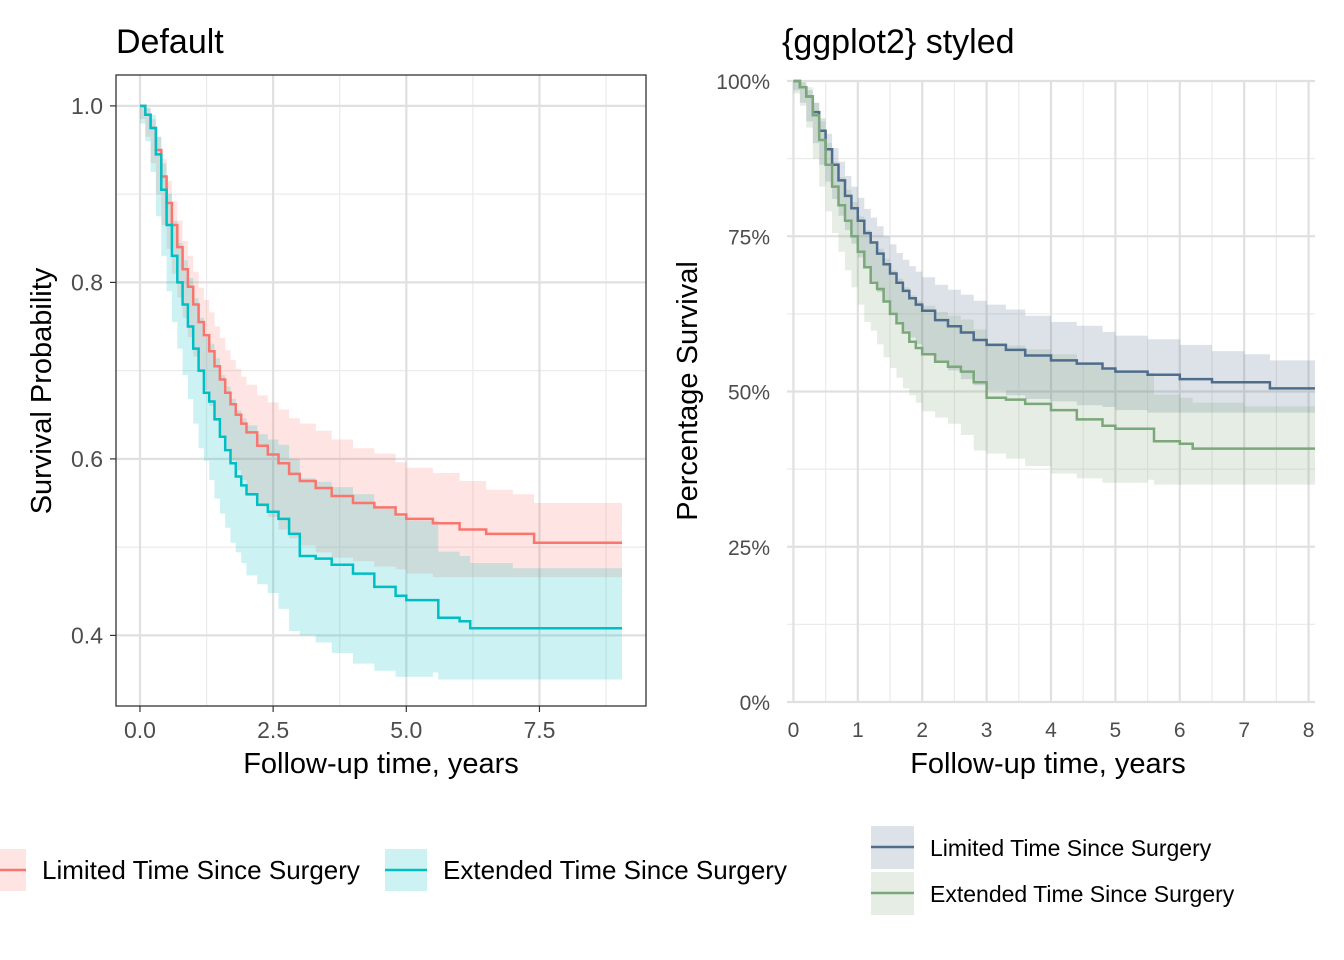 This screenshot has width=1344, height=960. I want to click on y-tick-label: 50%, so click(749, 393).